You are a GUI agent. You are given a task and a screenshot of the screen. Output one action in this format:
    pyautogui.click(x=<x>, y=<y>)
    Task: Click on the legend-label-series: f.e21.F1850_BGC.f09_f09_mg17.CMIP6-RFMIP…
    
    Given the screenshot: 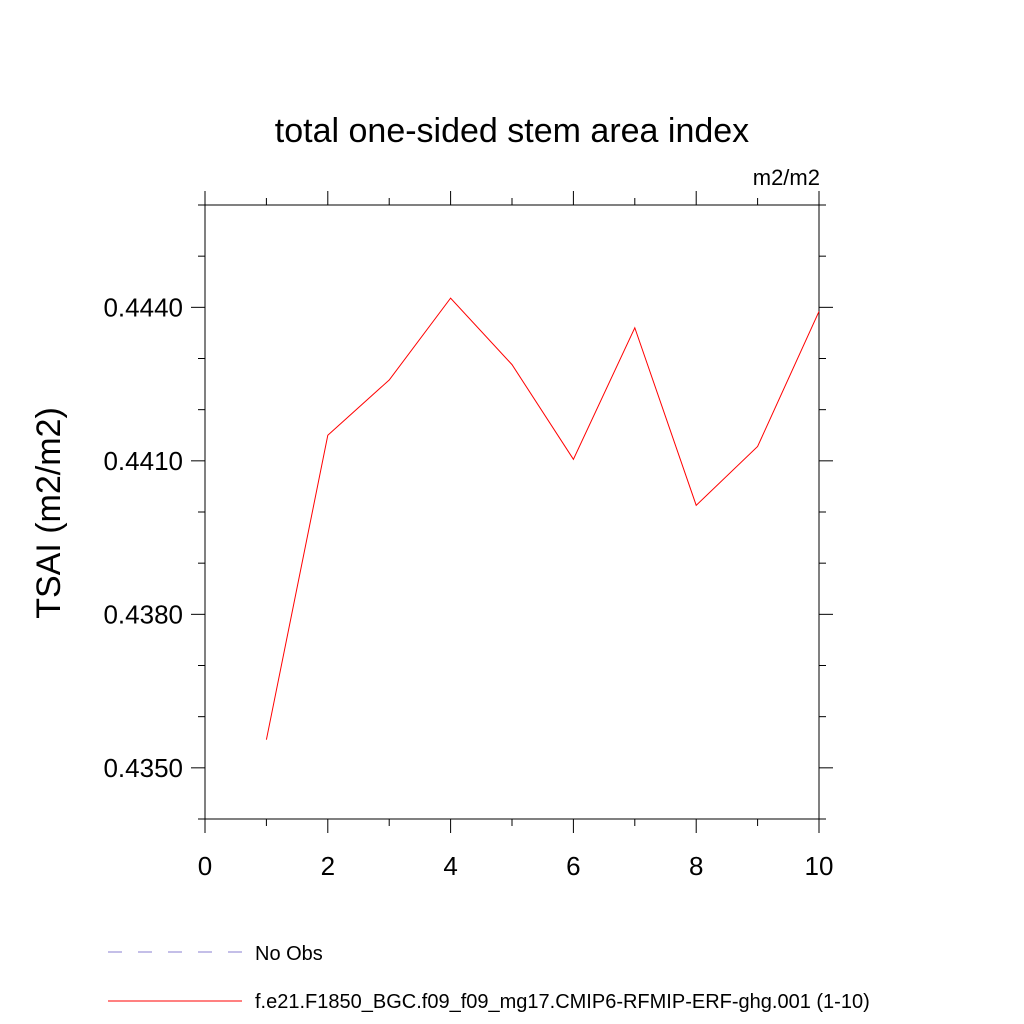 What is the action you would take?
    pyautogui.click(x=562, y=1002)
    